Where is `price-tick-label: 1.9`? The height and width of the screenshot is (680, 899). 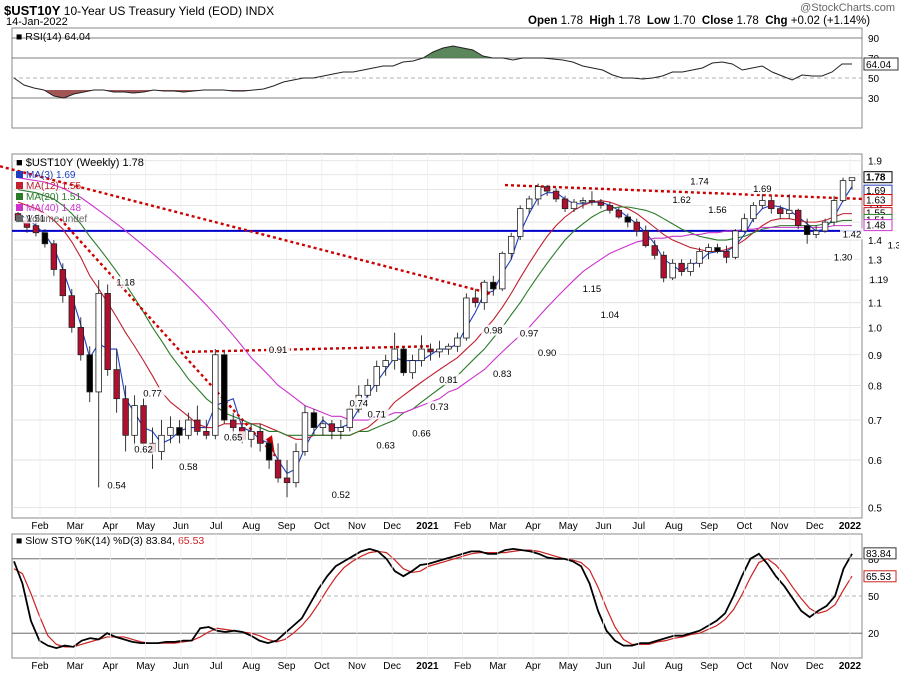 price-tick-label: 1.9 is located at coordinates (875, 162).